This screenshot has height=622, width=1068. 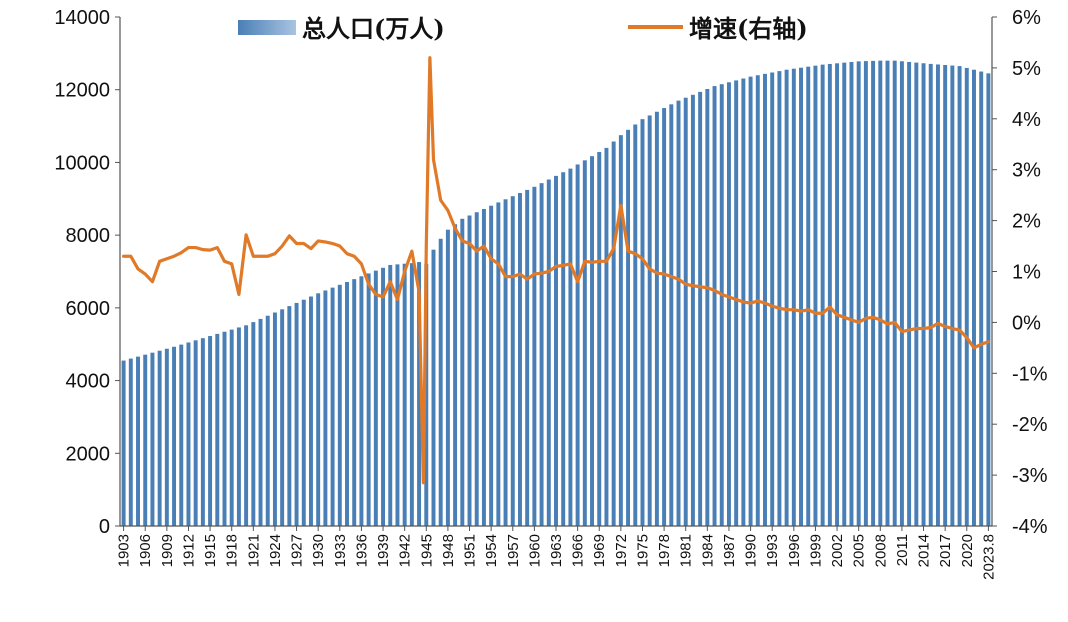 I want to click on left-tick-label: 2000, so click(x=88, y=454).